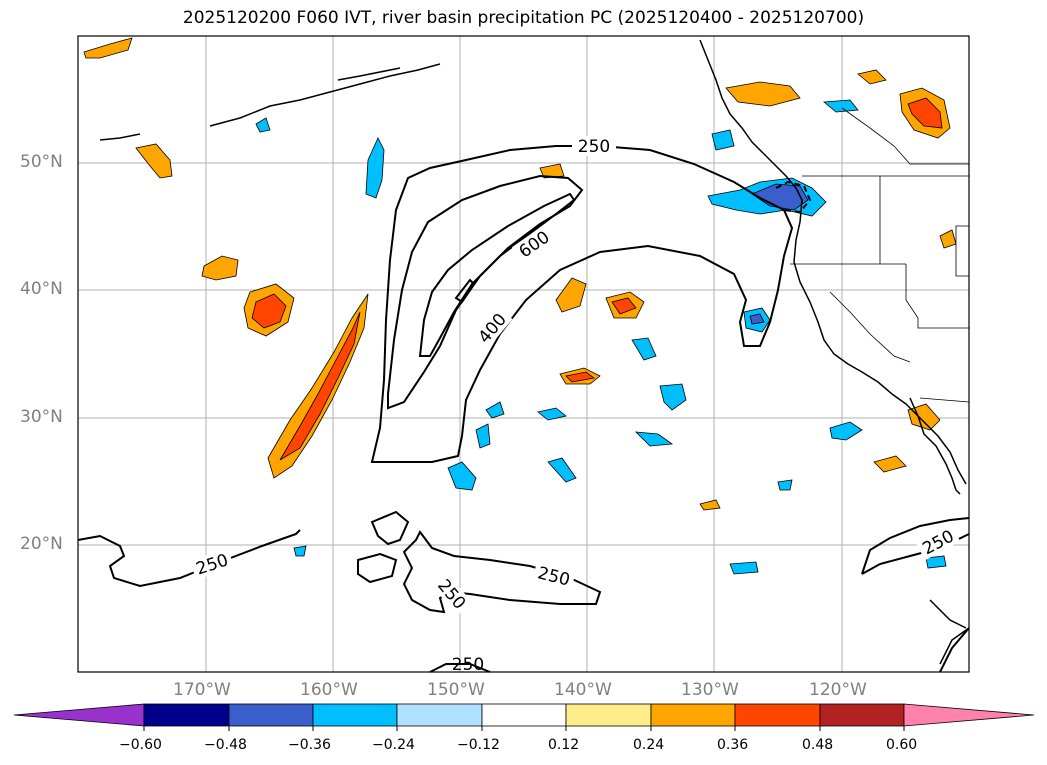  Describe the element at coordinates (902, 745) in the screenshot. I see `colorbar-tick-label: 0.60` at that location.